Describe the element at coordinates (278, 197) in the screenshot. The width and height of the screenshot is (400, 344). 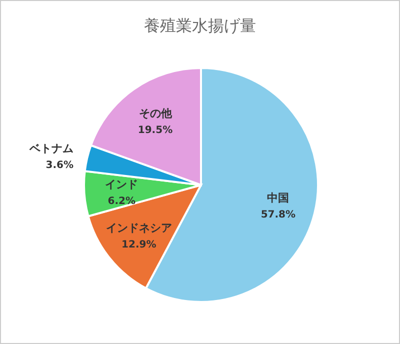
I see `slice-label: 中国` at that location.